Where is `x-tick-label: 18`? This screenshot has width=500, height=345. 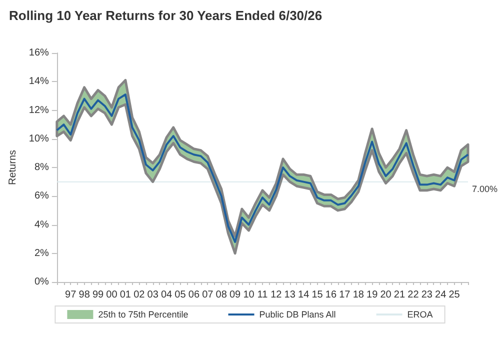 x-tick-label: 18 is located at coordinates (358, 295).